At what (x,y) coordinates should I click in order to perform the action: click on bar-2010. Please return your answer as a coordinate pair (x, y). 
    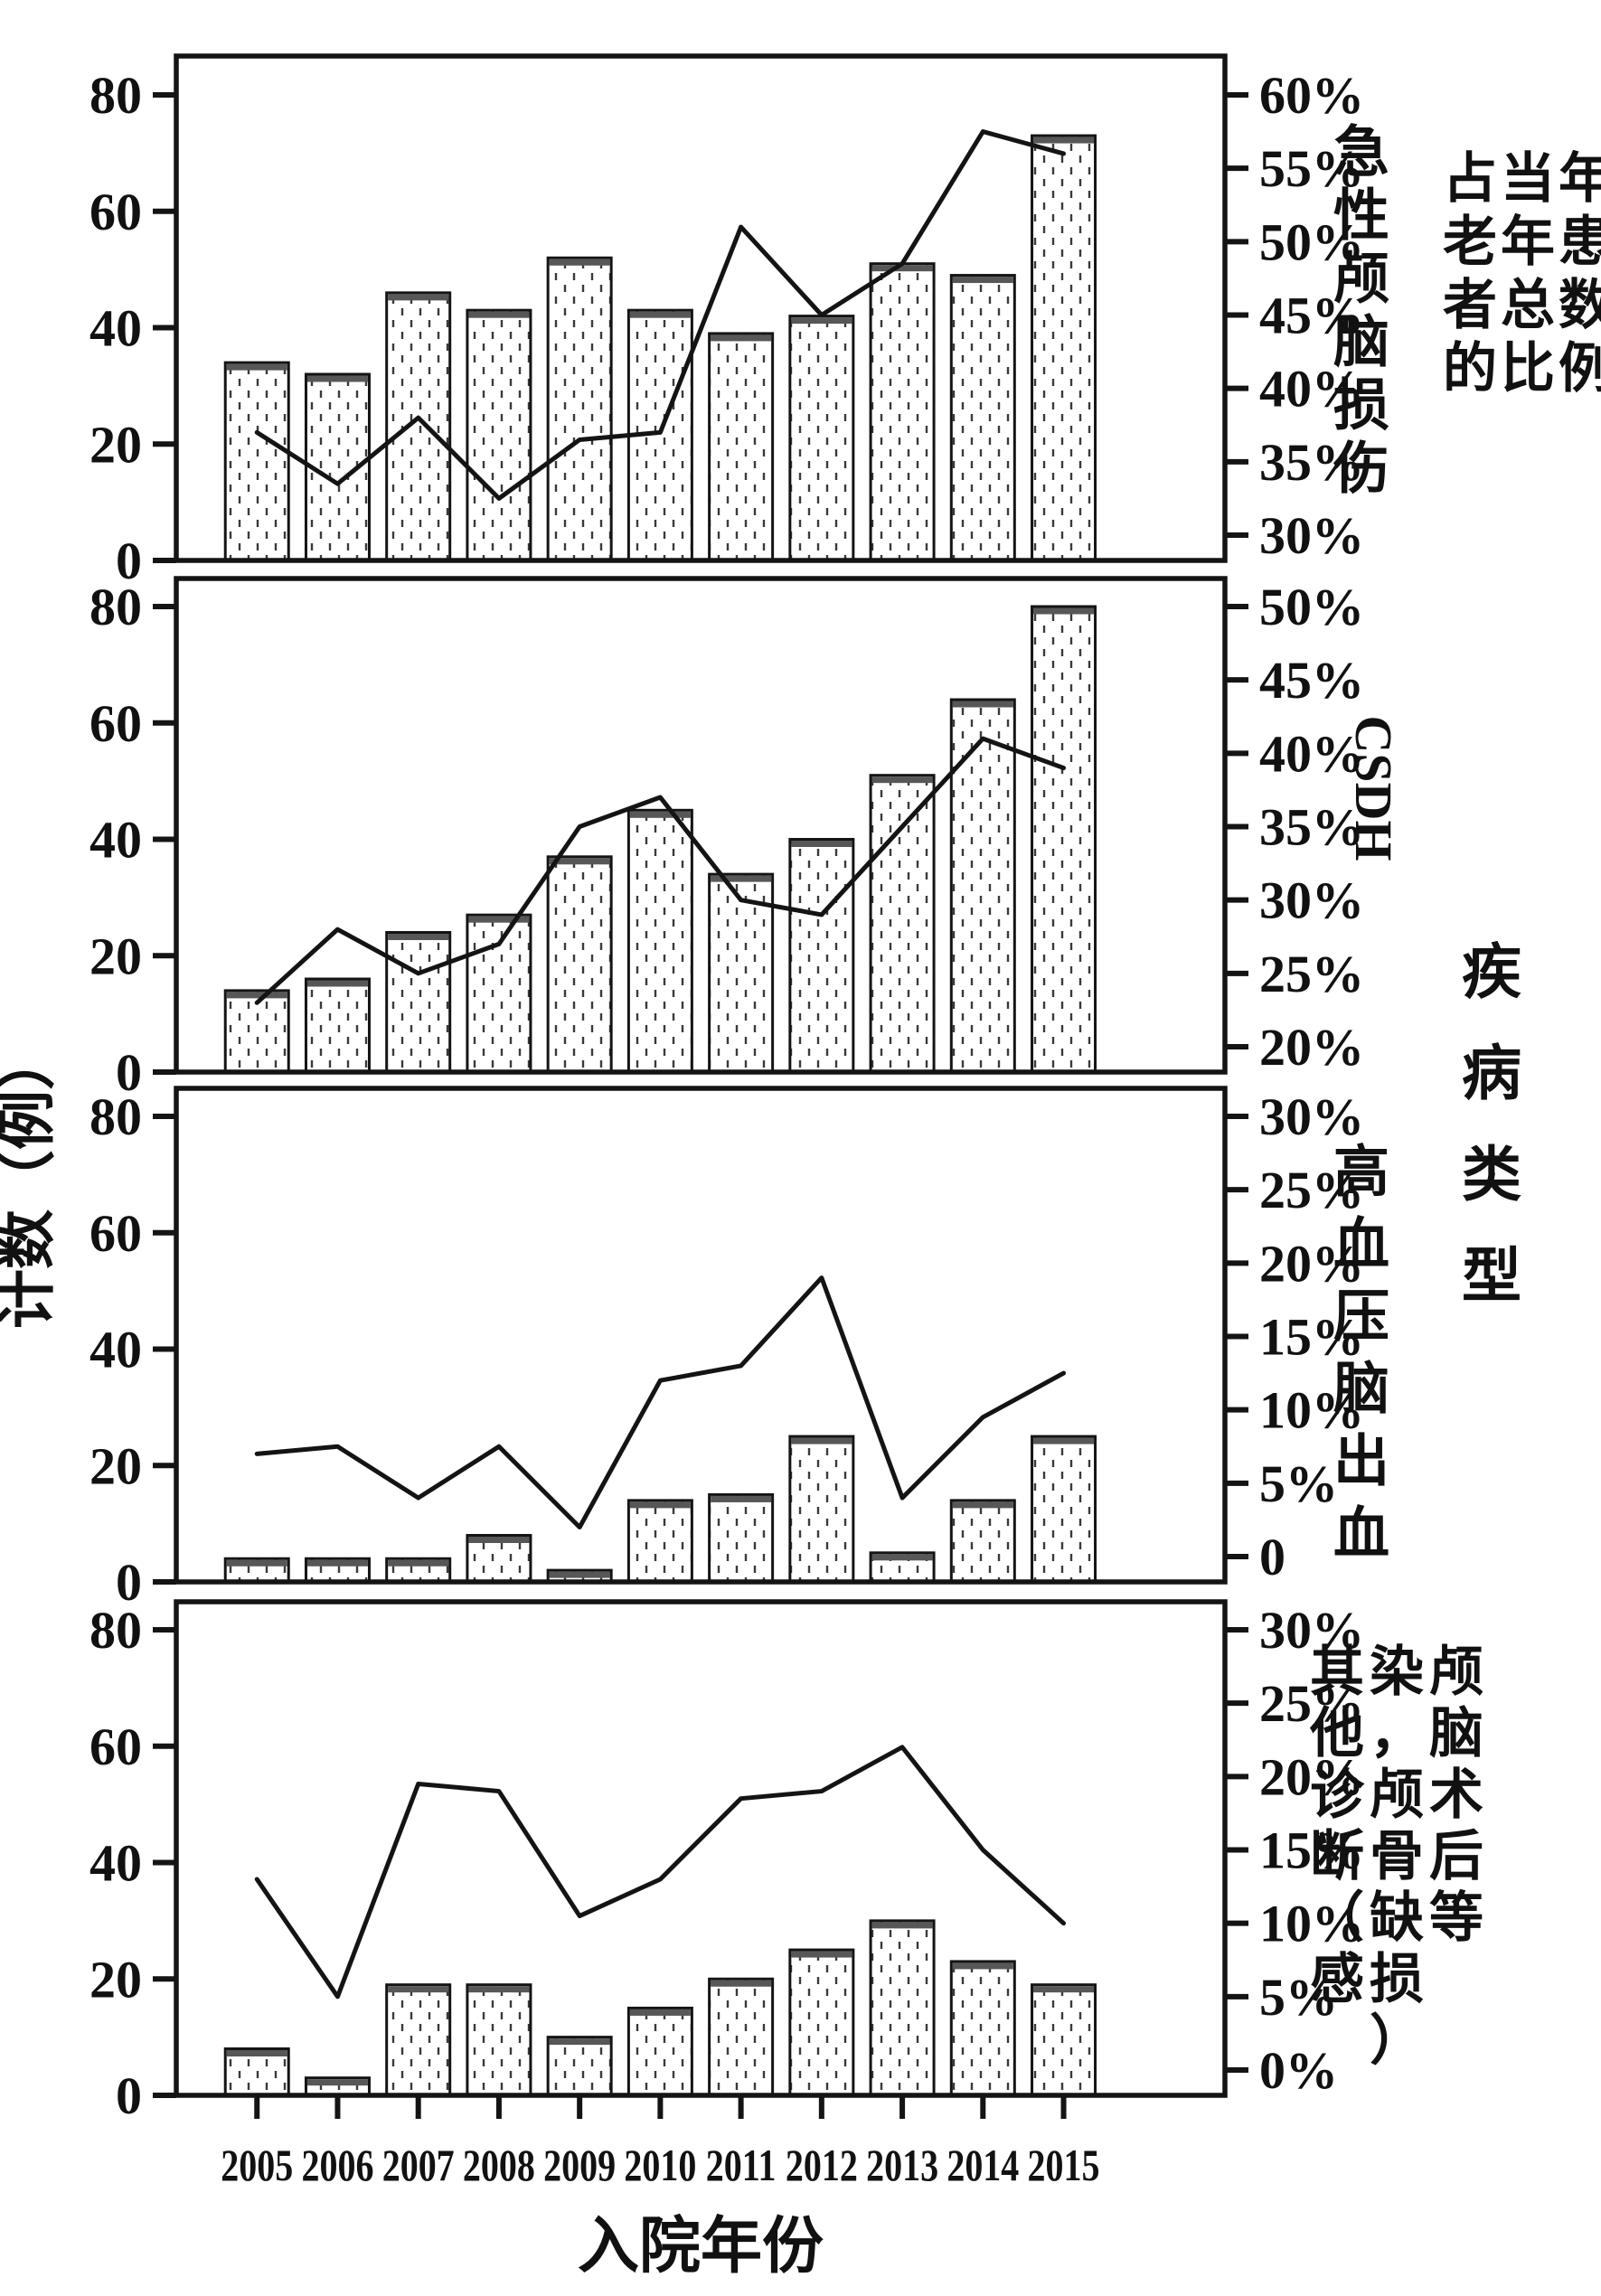
    Looking at the image, I should click on (660, 2051).